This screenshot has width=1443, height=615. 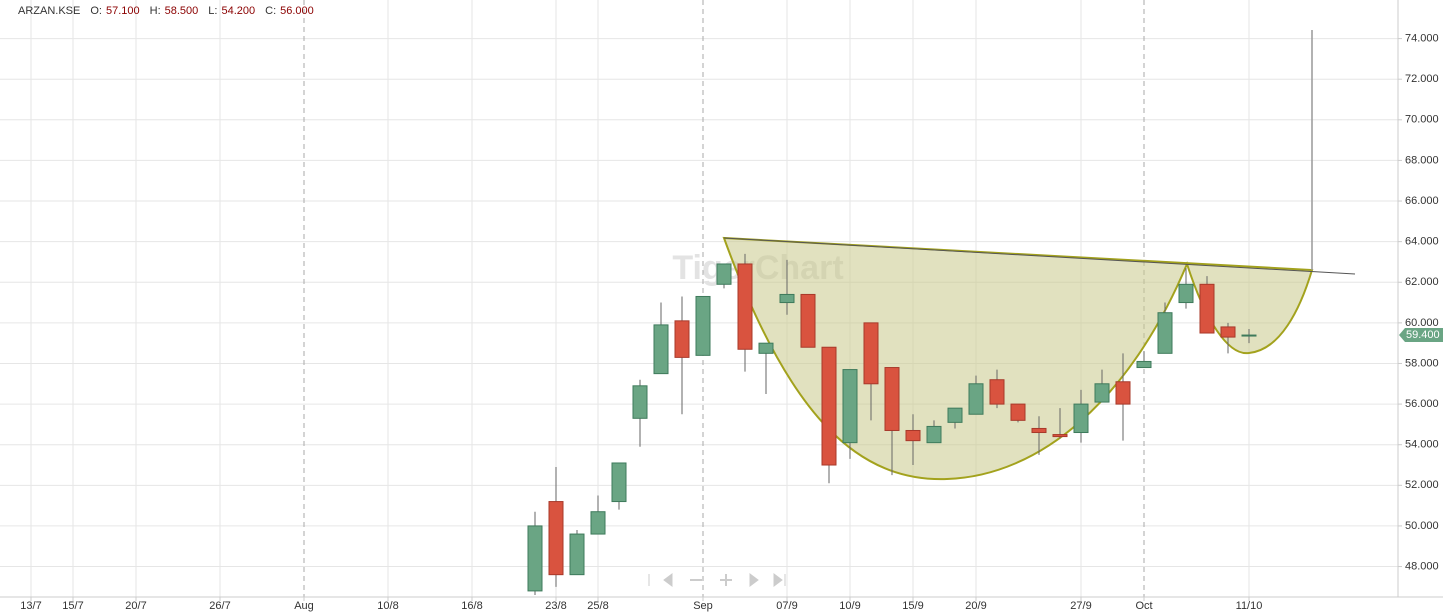 I want to click on x-tick-label: 13/7, so click(x=30, y=606).